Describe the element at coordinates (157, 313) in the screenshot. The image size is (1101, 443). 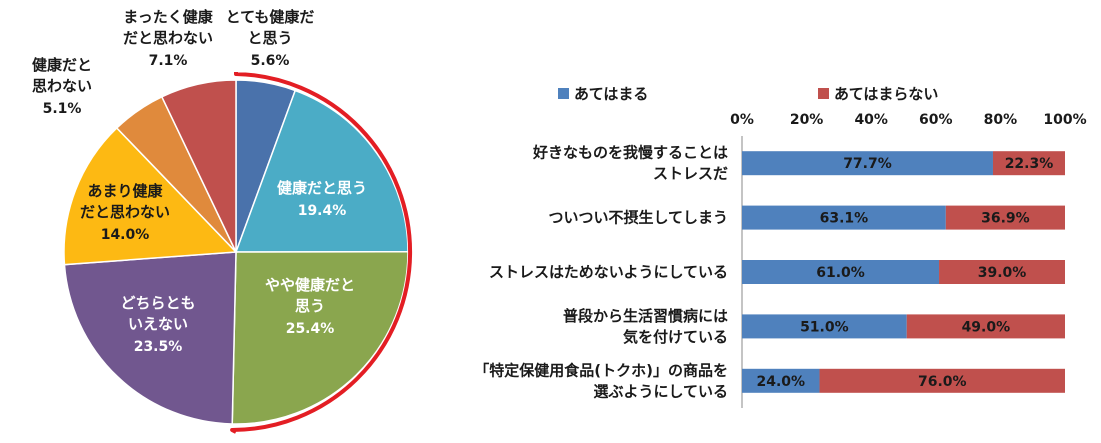
I see `pie-slice-label: どちらともいえない` at that location.